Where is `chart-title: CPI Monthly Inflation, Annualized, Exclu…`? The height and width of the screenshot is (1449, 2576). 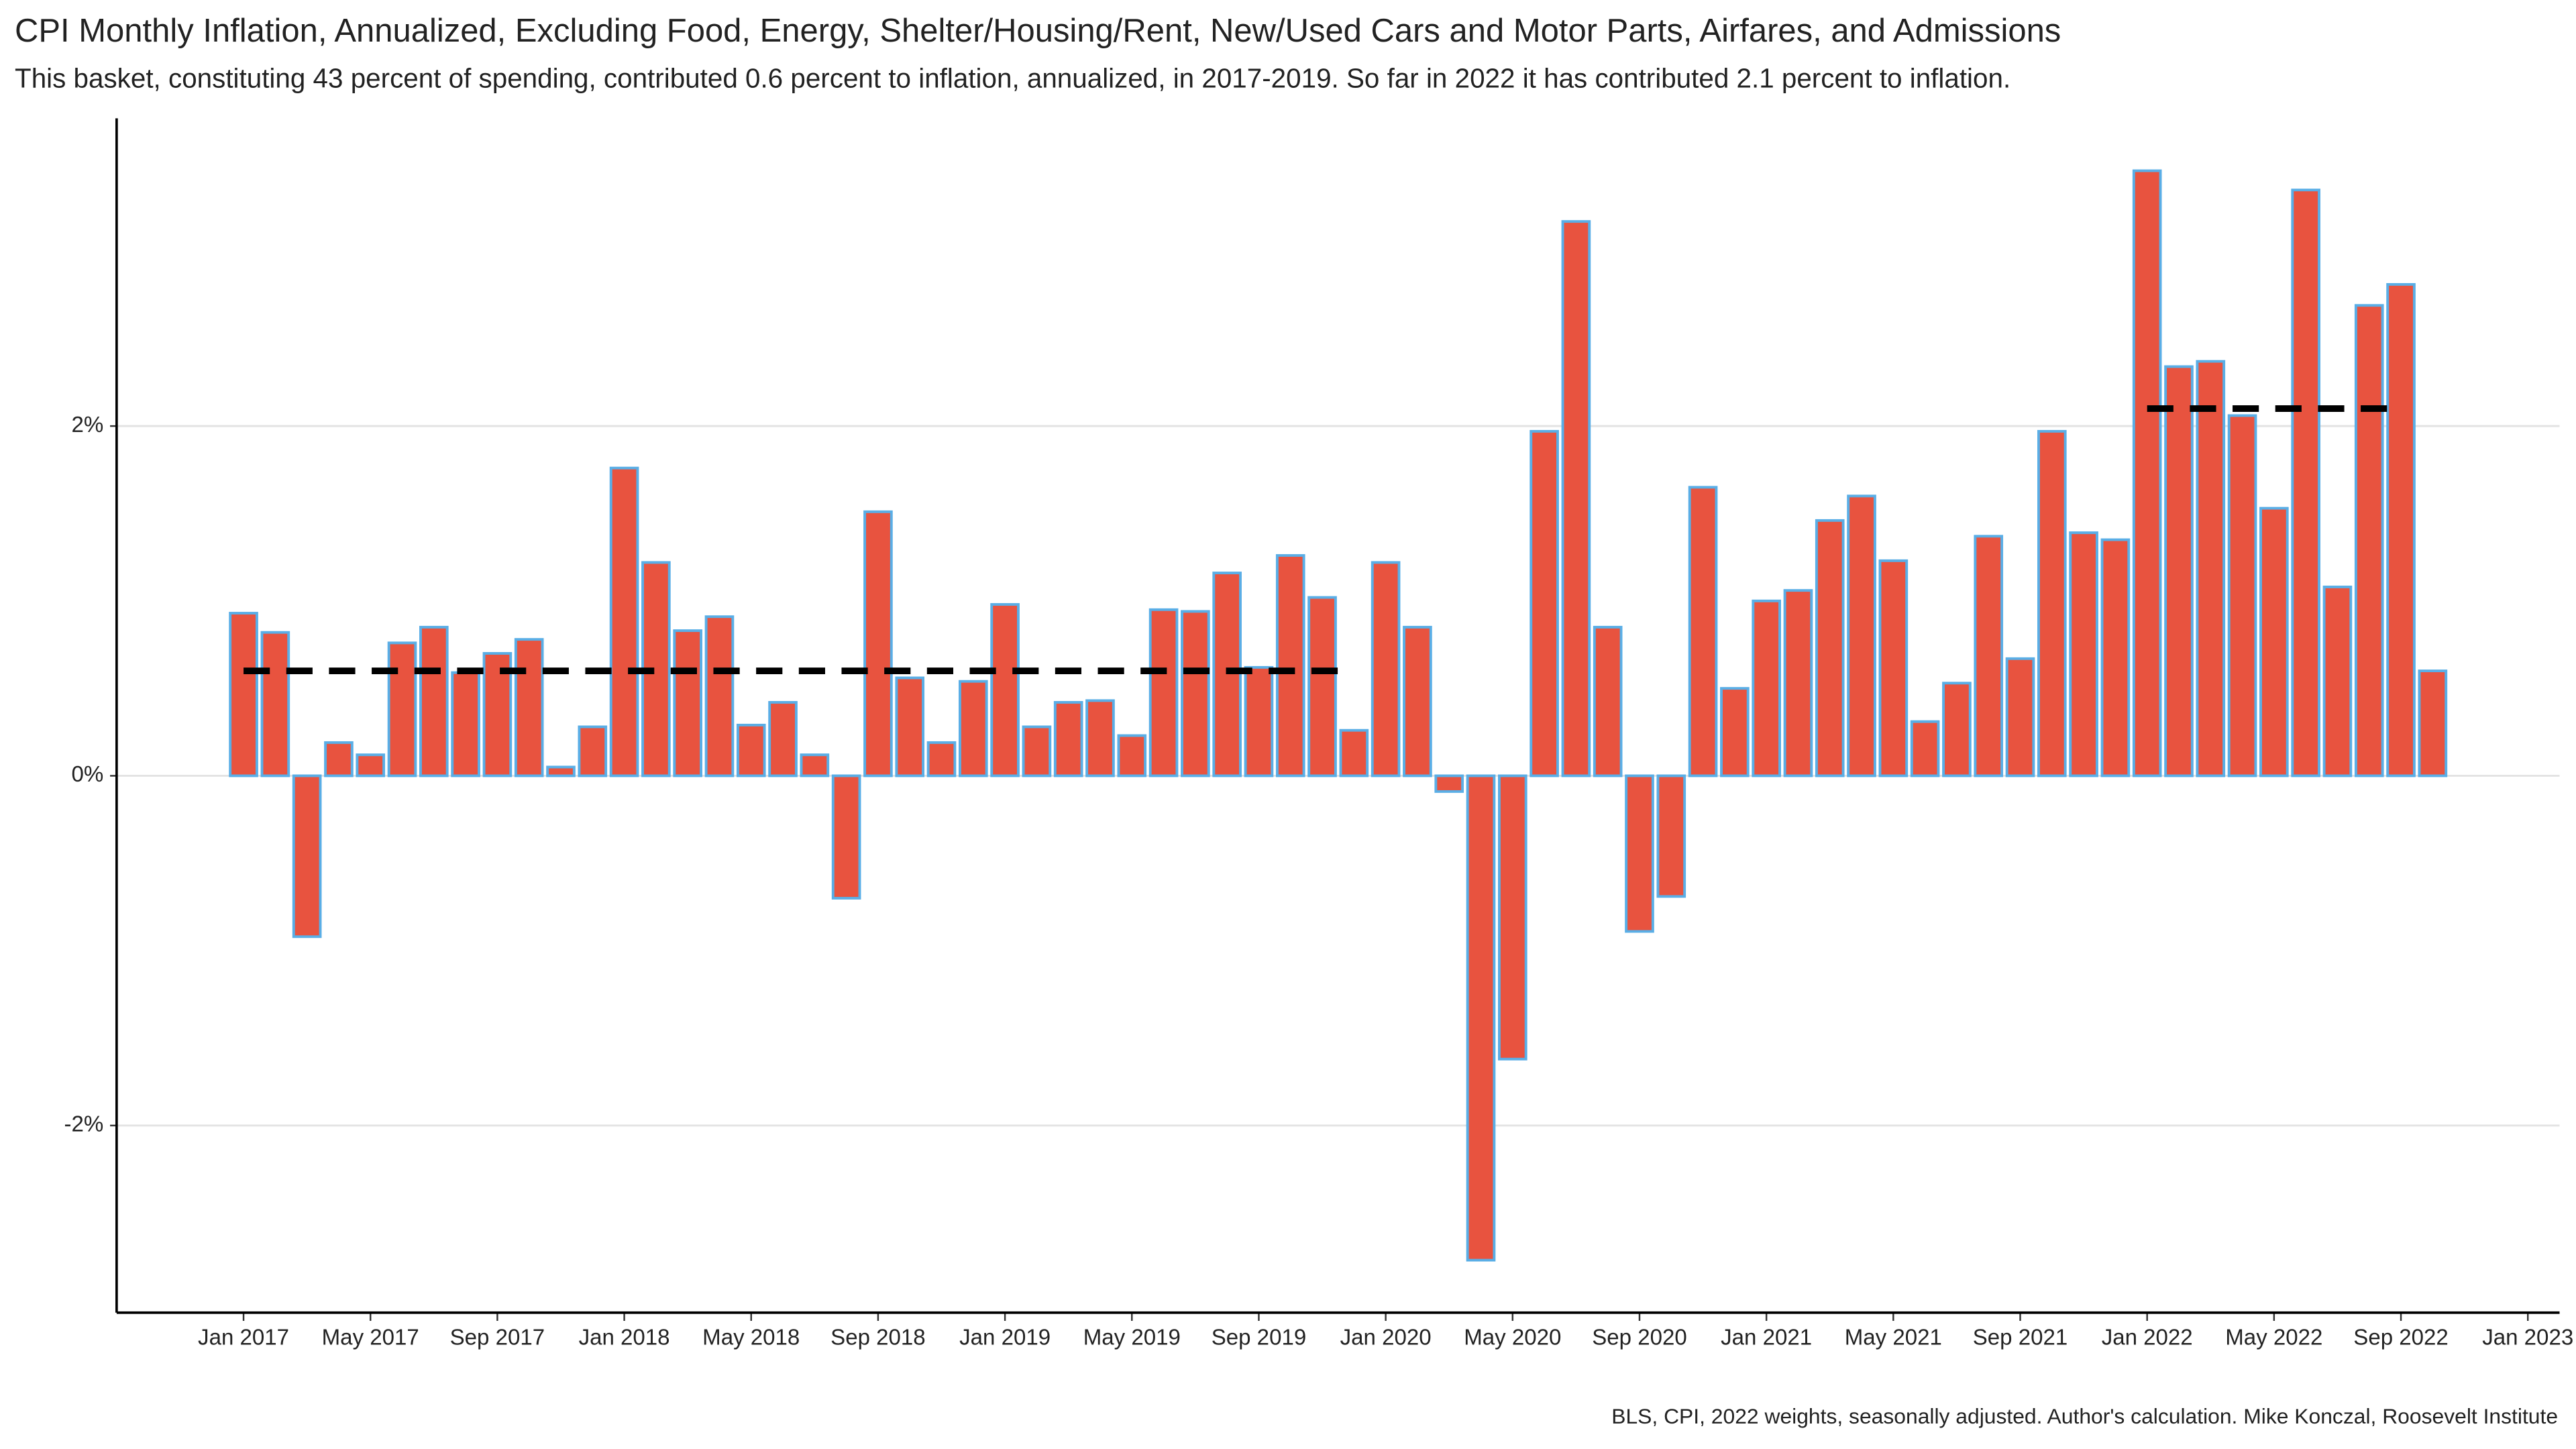 chart-title: CPI Monthly Inflation, Annualized, Exclu… is located at coordinates (1038, 31).